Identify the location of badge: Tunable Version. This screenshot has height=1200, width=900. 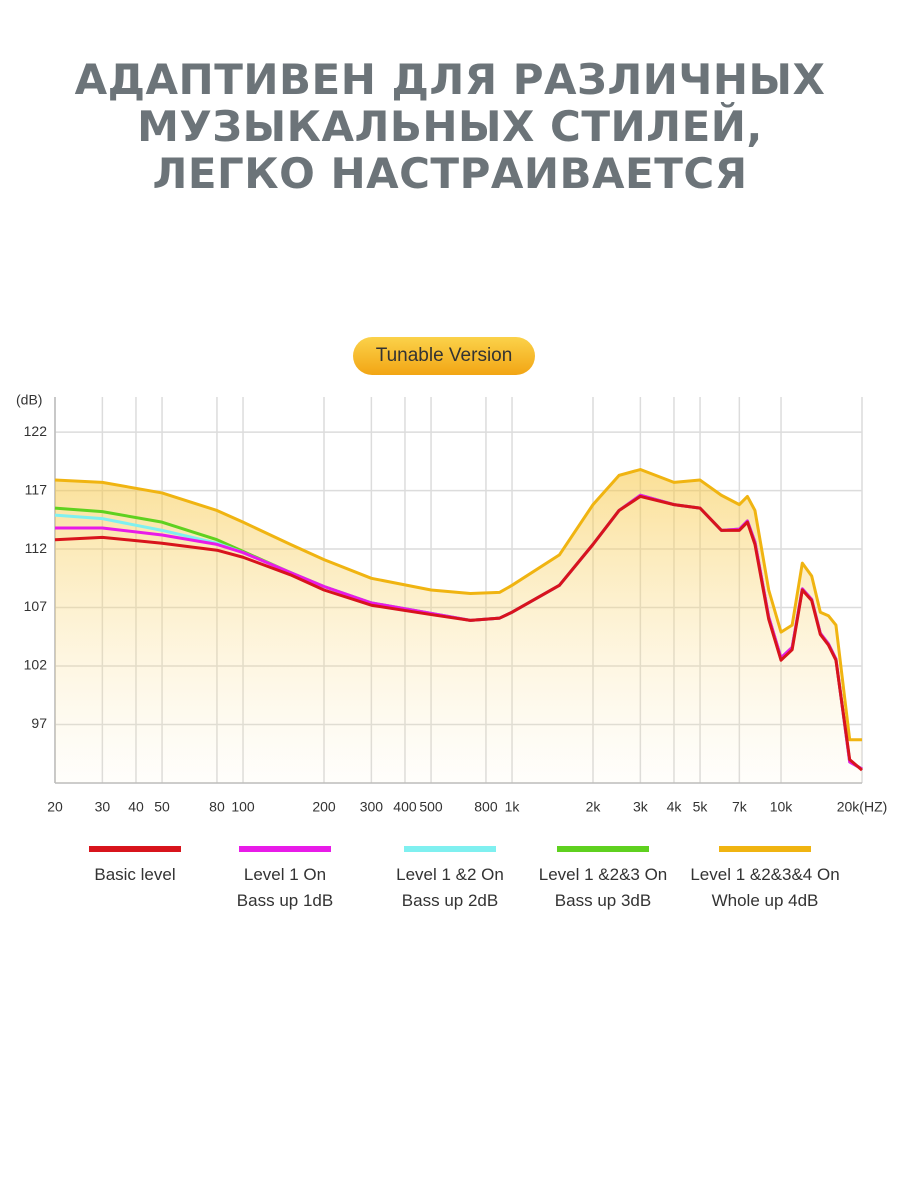
(444, 356).